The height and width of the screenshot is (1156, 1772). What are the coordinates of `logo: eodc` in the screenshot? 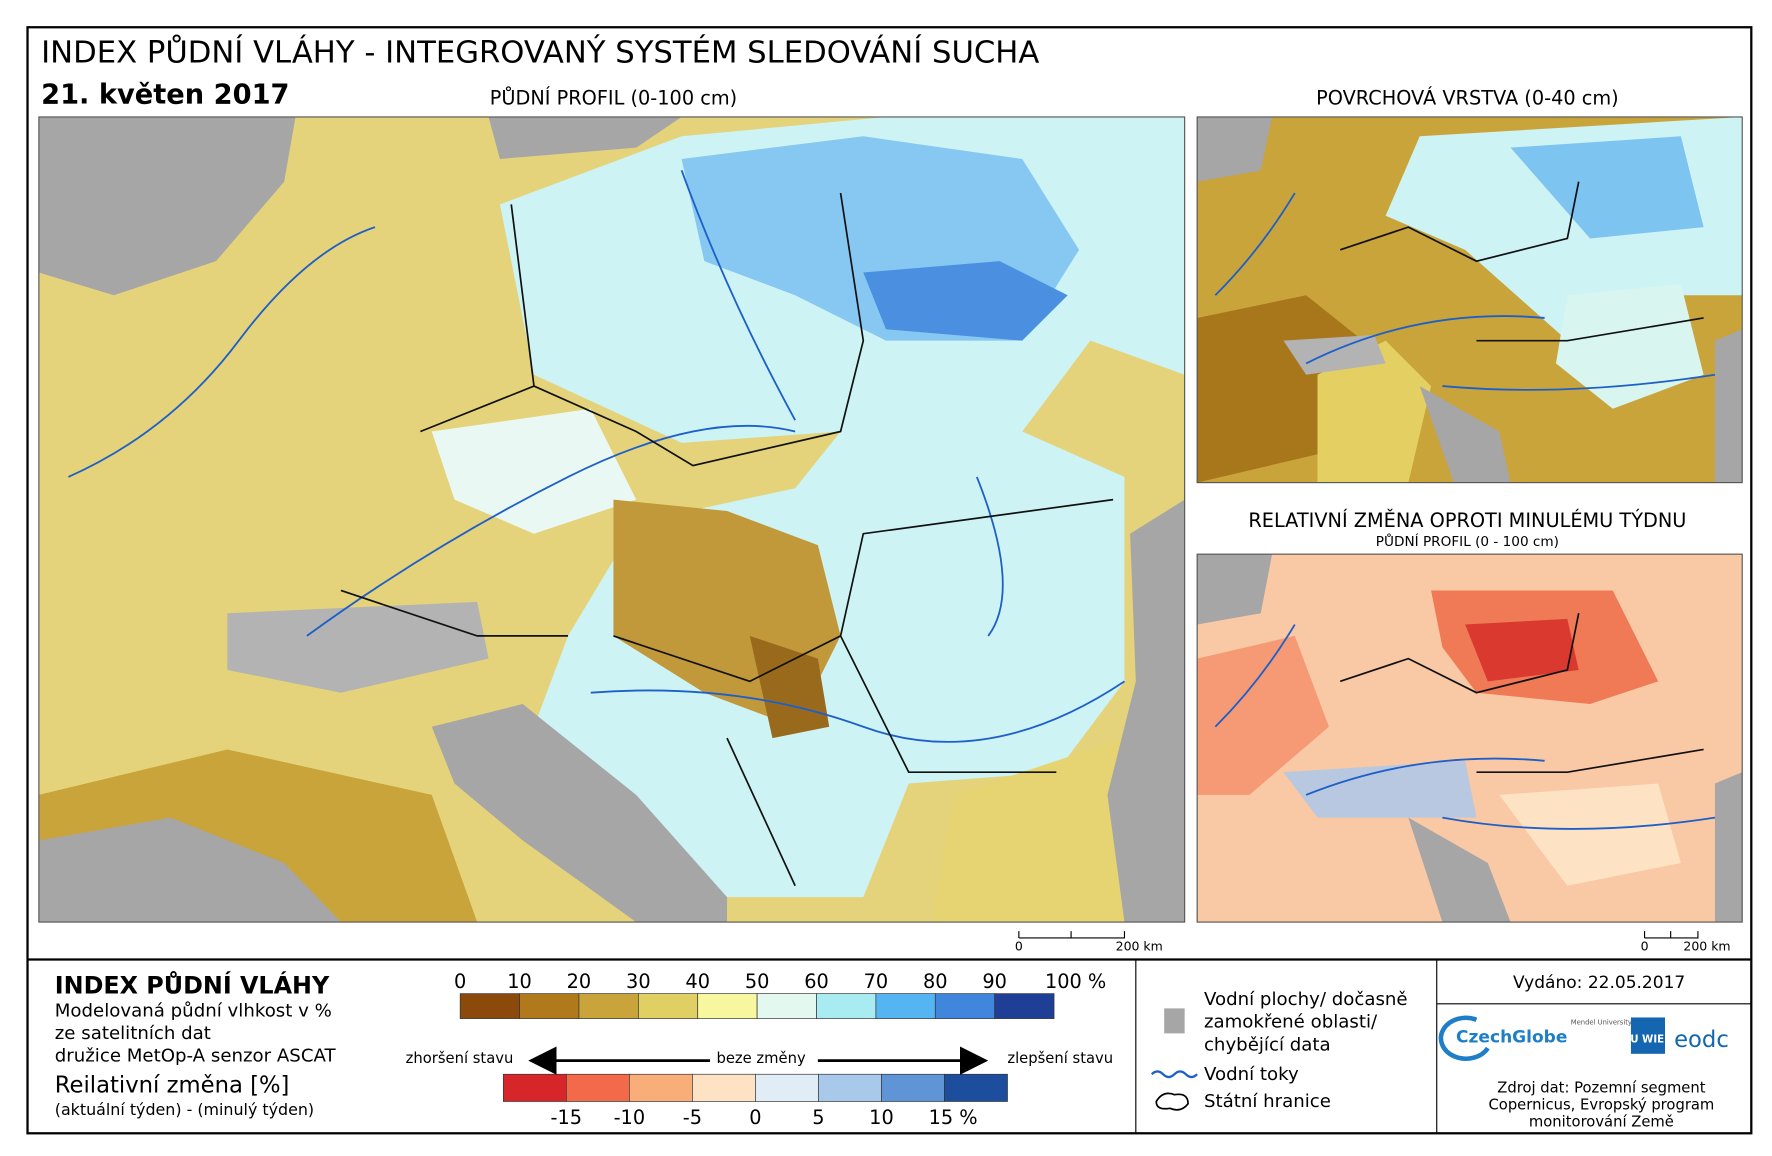 It's located at (1701, 1040).